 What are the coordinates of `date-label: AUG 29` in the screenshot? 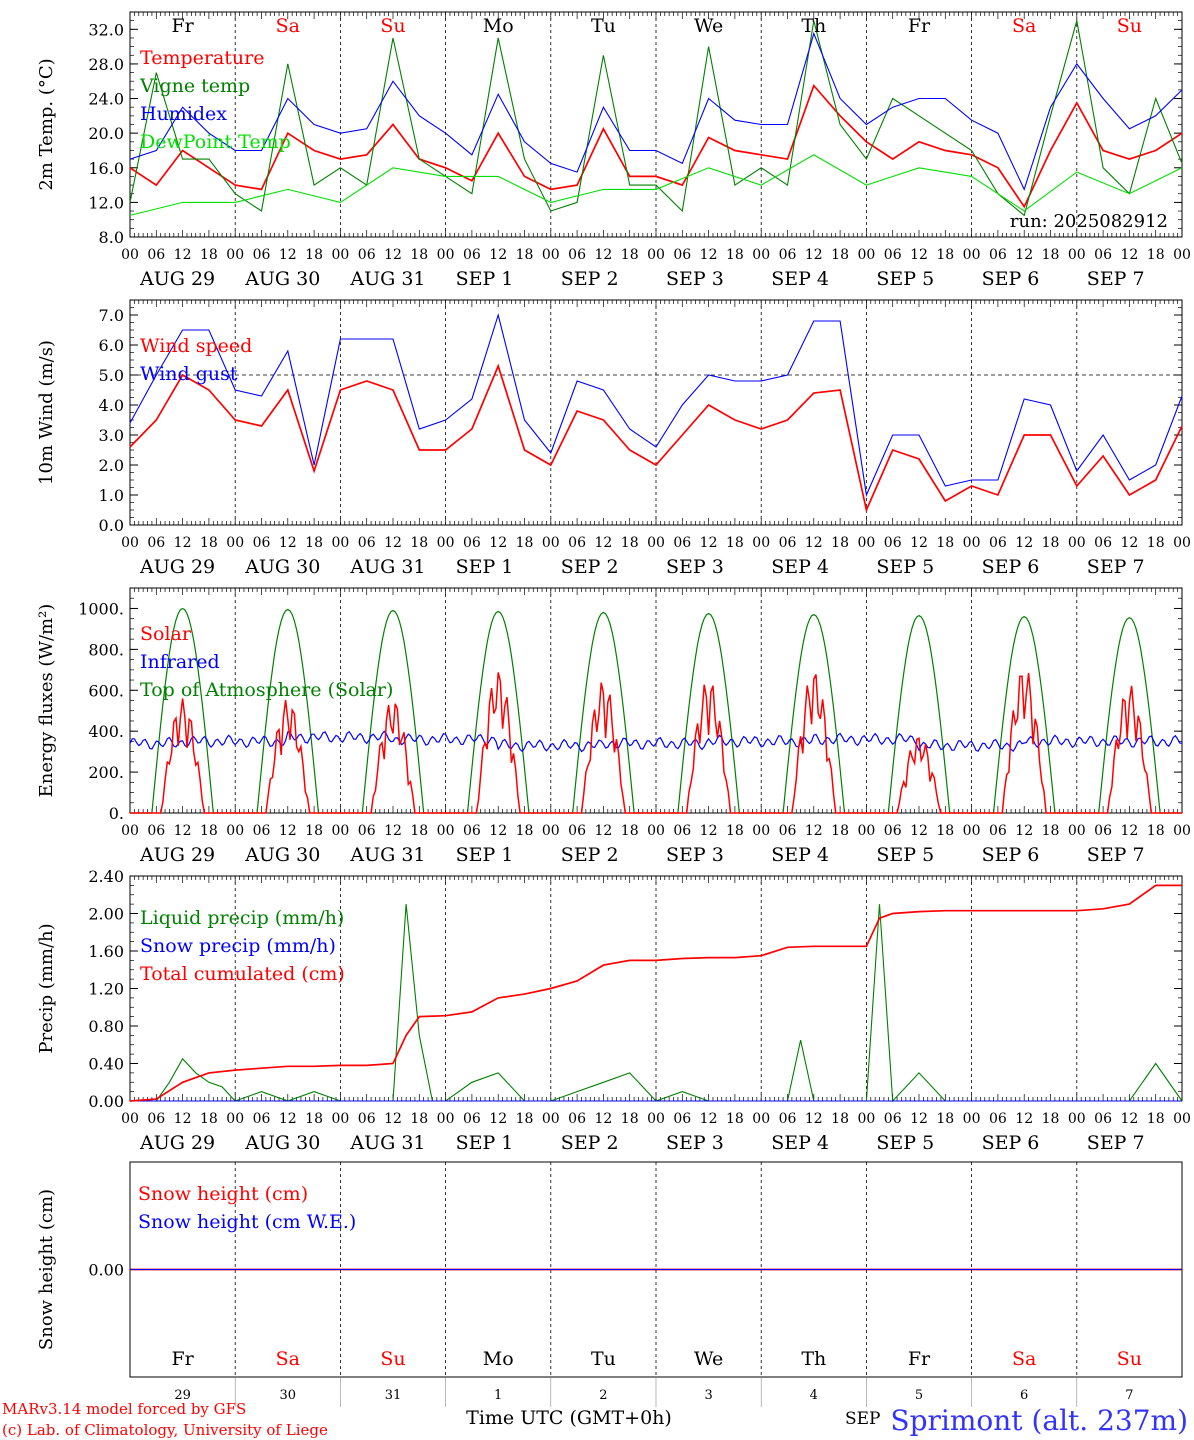 It's located at (177, 567).